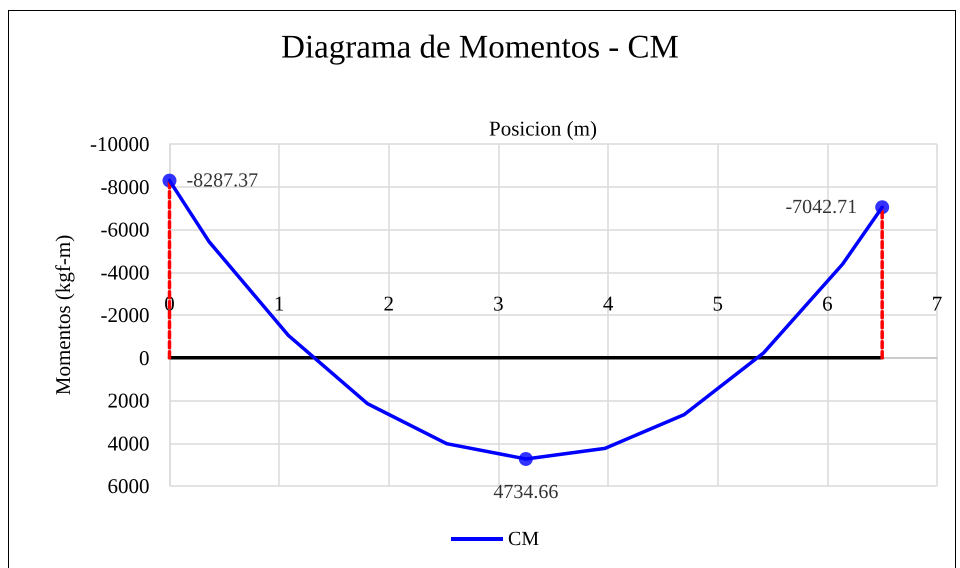 The image size is (960, 568). Describe the element at coordinates (480, 48) in the screenshot. I see `chart-title: Diagrama de Momentos - CM` at that location.